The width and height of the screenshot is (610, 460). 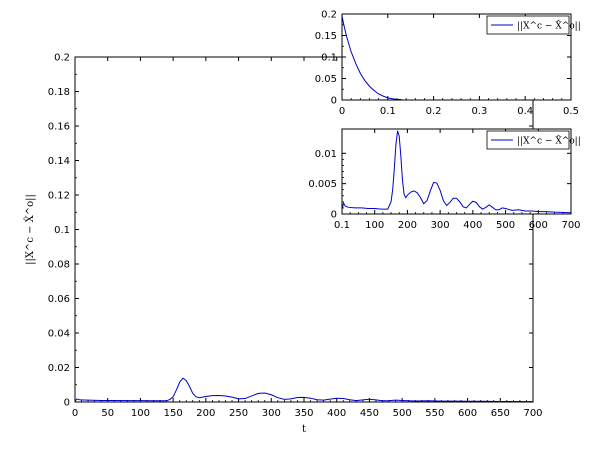 What do you see at coordinates (238, 413) in the screenshot?
I see `x-tick-label: 250` at bounding box center [238, 413].